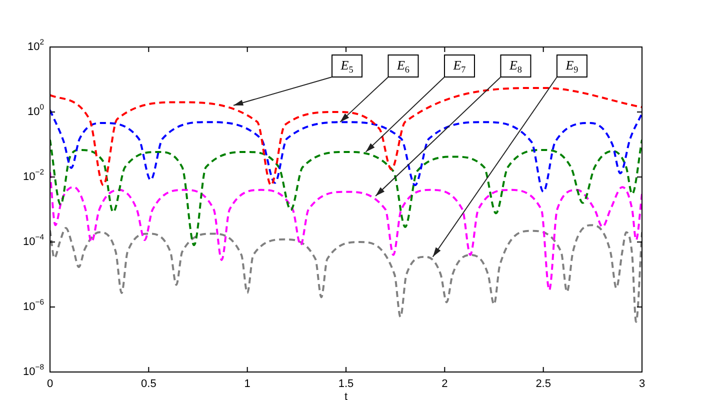 This screenshot has height=400, width=717. I want to click on x-axis-title: t, so click(346, 395).